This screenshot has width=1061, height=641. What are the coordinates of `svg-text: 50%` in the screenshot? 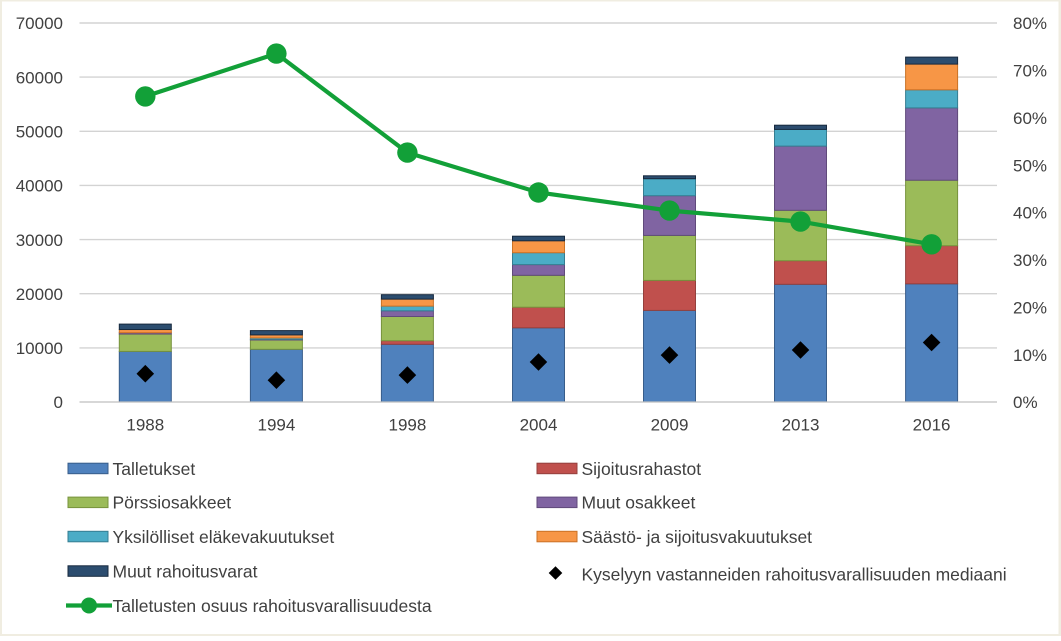 It's located at (1030, 165).